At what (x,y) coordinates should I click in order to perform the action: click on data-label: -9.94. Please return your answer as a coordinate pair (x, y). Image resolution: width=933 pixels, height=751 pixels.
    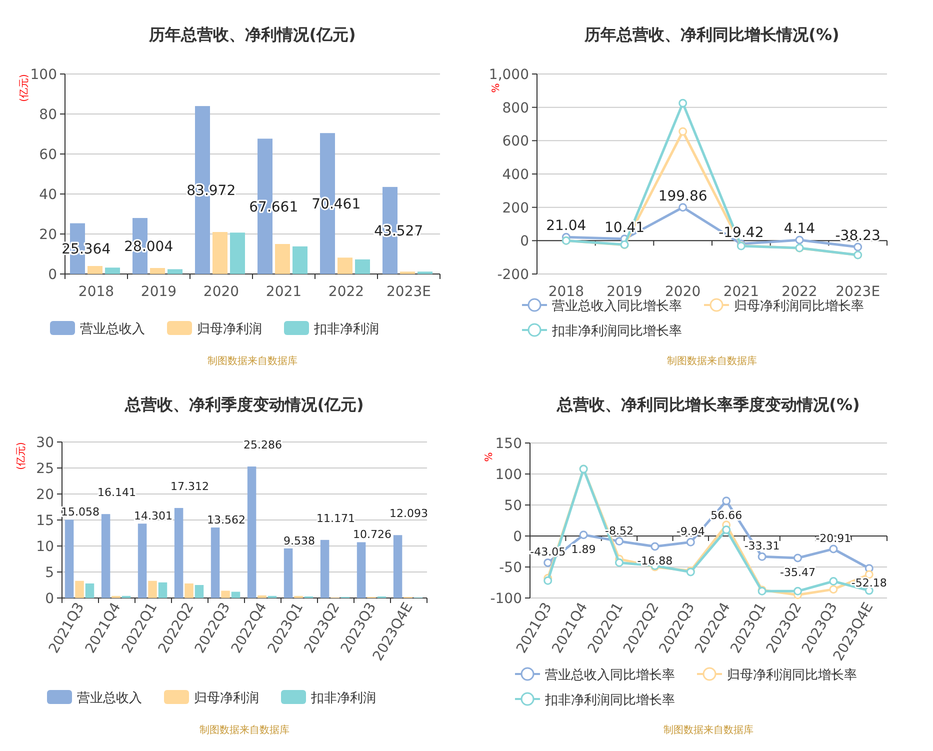
    Looking at the image, I should click on (690, 531).